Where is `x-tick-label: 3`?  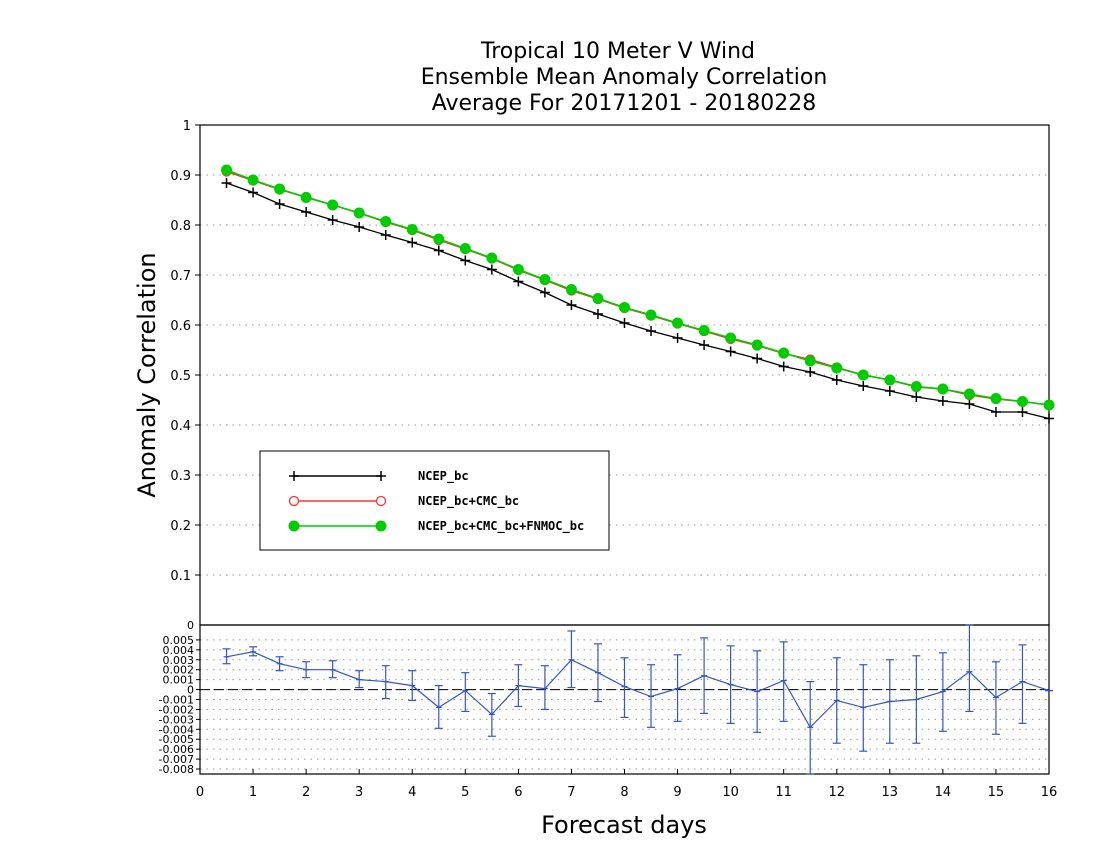 x-tick-label: 3 is located at coordinates (359, 792).